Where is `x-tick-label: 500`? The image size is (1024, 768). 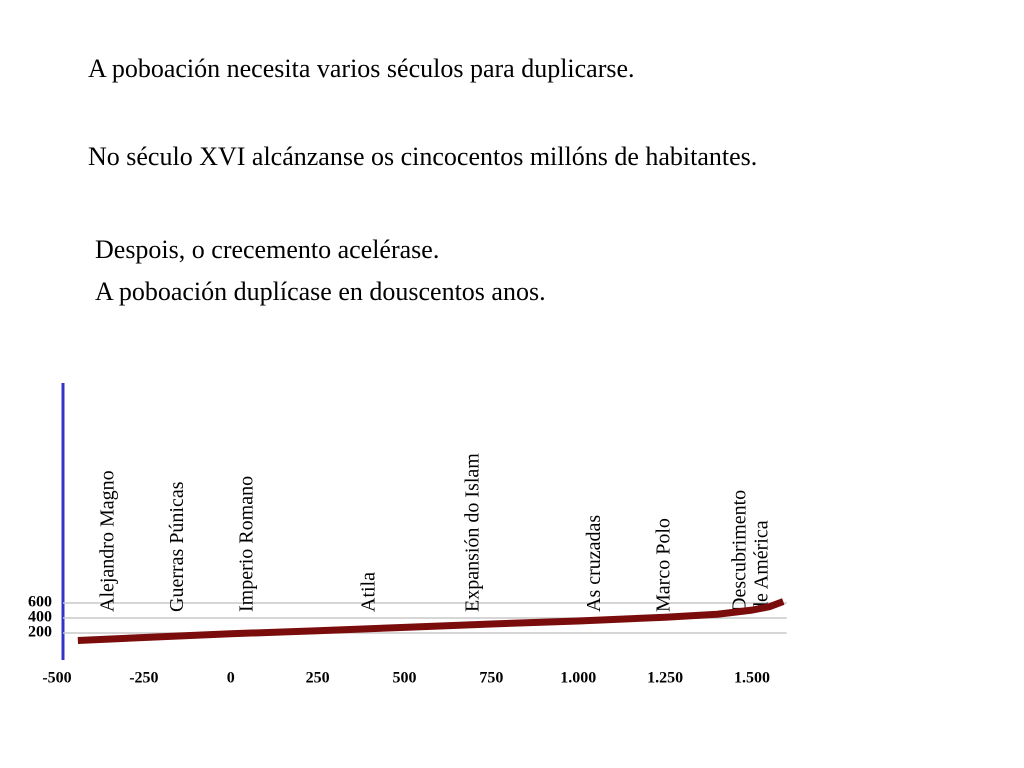
x-tick-label: 500 is located at coordinates (405, 678).